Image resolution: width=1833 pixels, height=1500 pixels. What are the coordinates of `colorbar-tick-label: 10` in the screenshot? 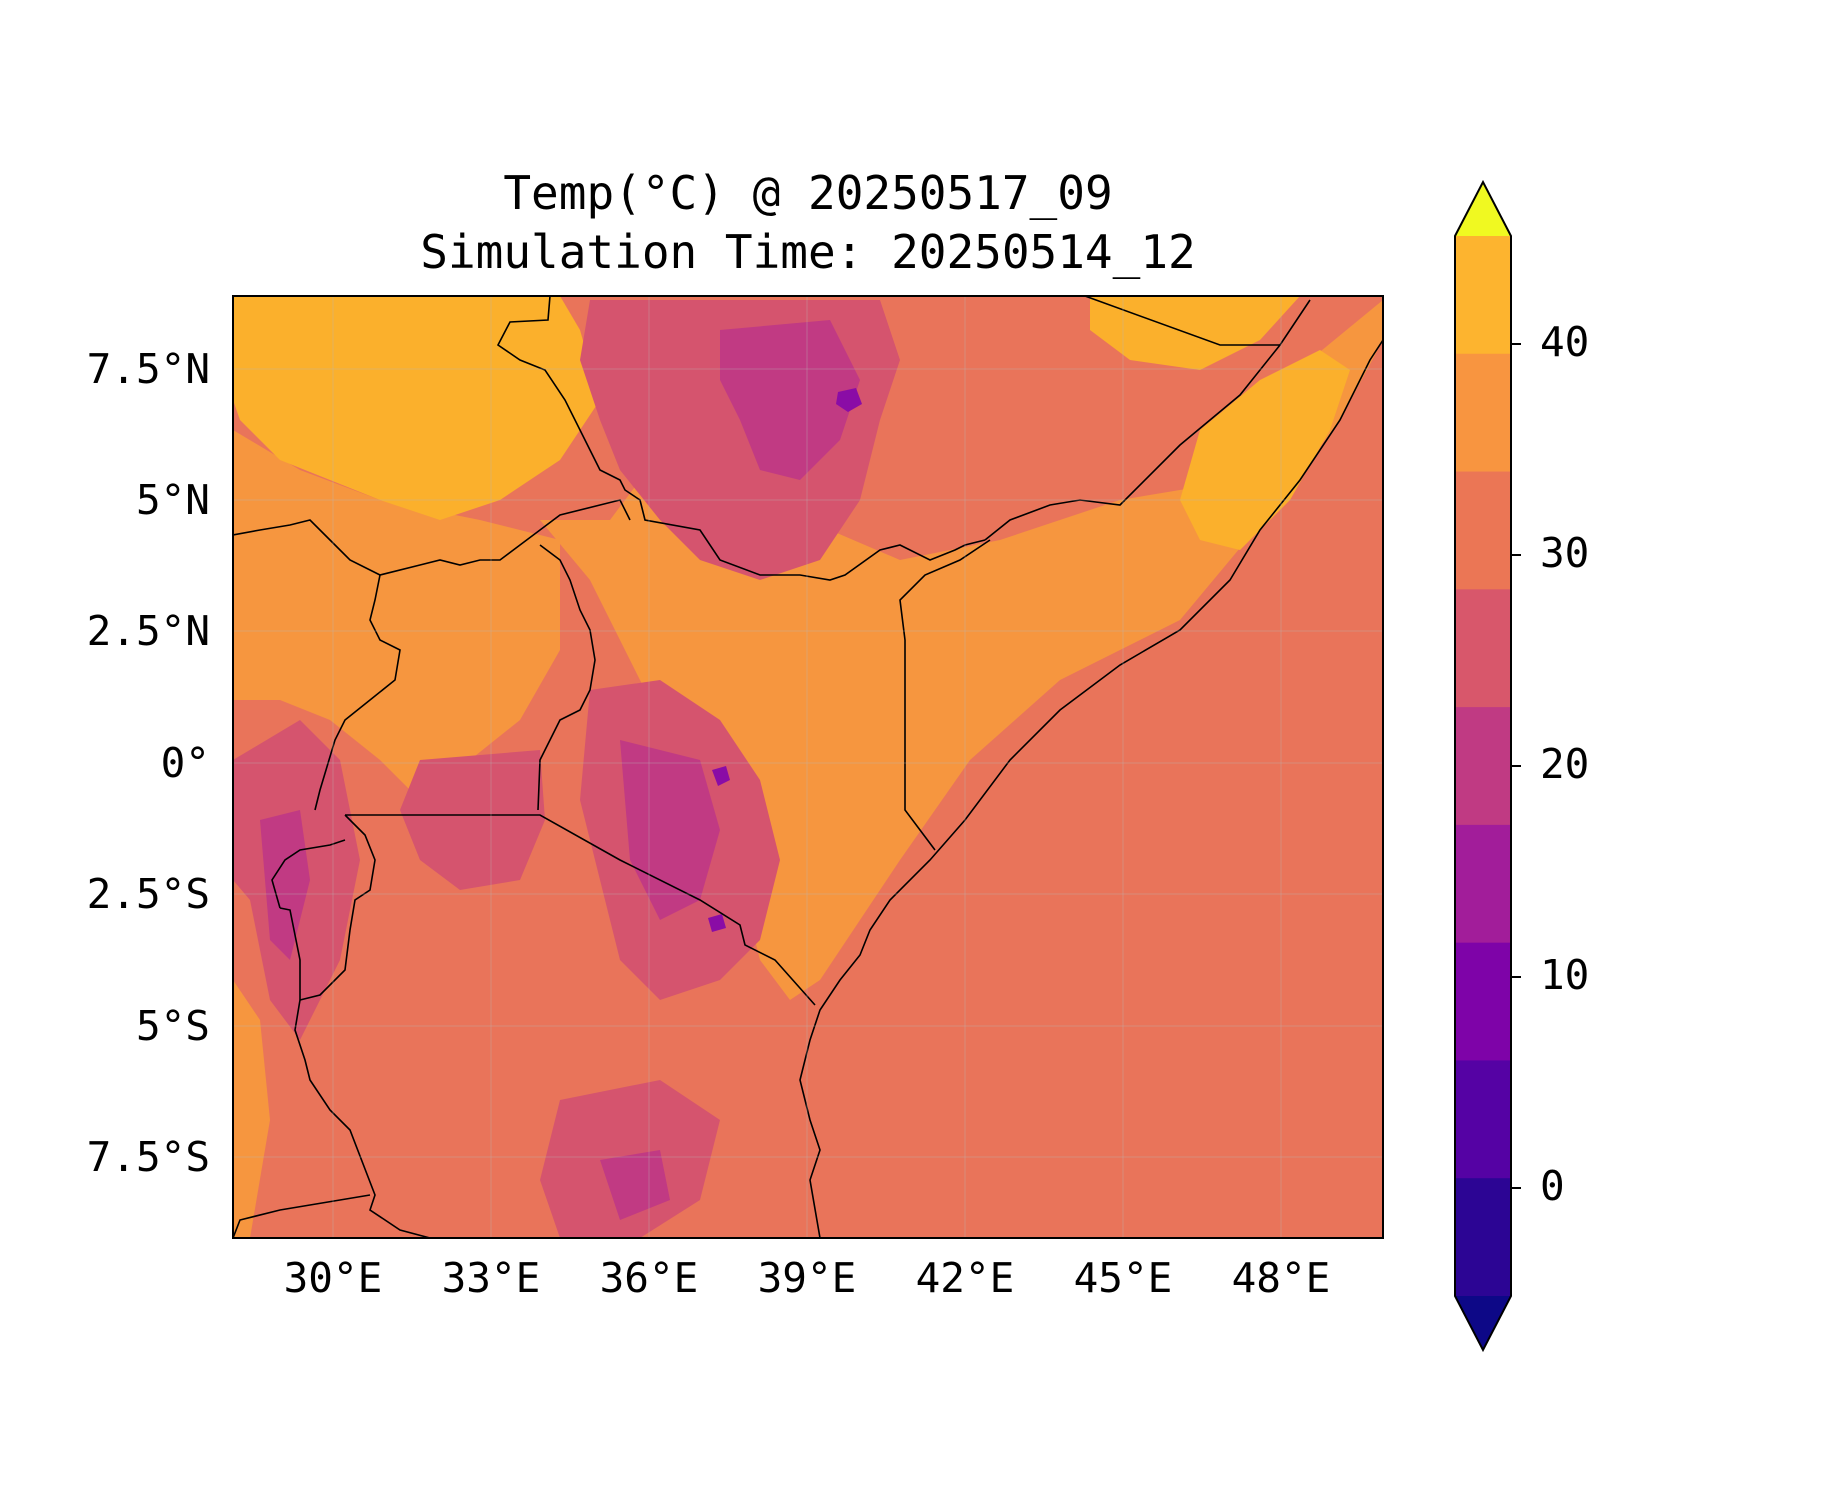 It's located at (1564, 975).